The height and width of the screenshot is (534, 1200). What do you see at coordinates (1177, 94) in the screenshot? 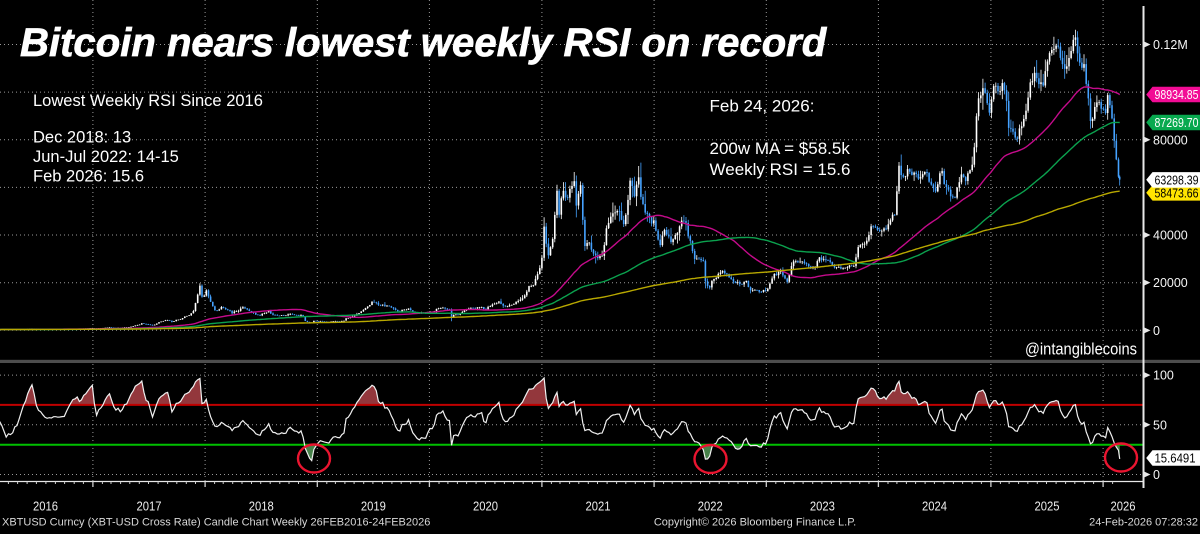
I see `svg-text: 98934.85` at bounding box center [1177, 94].